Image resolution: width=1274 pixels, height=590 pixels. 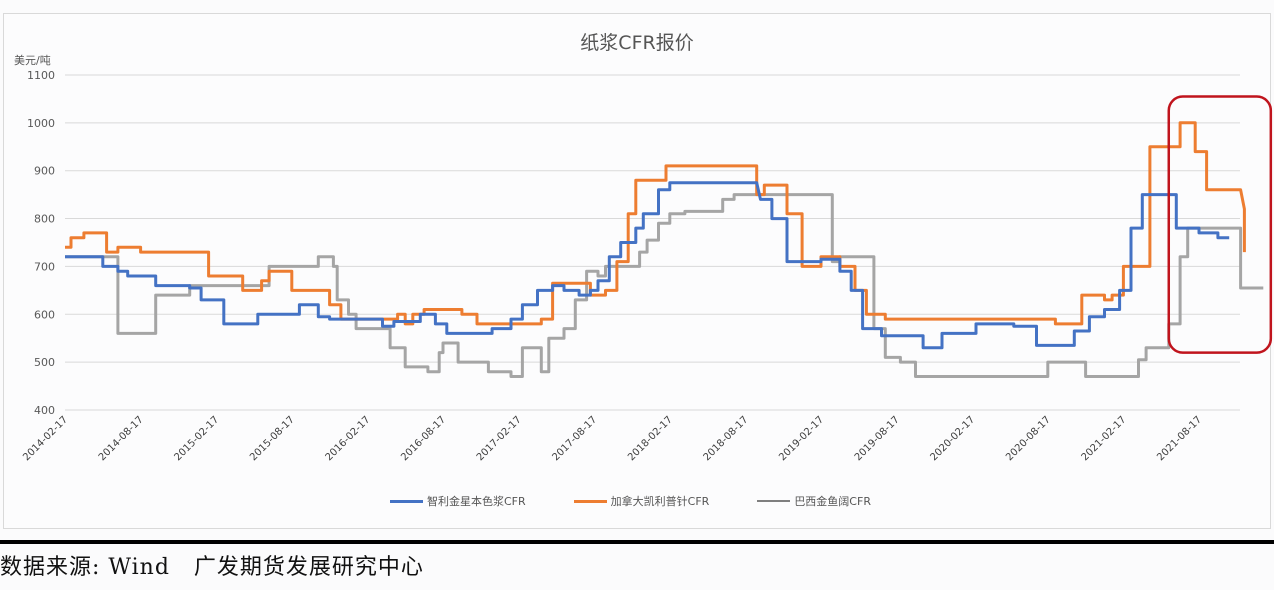 What do you see at coordinates (44, 171) in the screenshot?
I see `y-tick-label: 900` at bounding box center [44, 171].